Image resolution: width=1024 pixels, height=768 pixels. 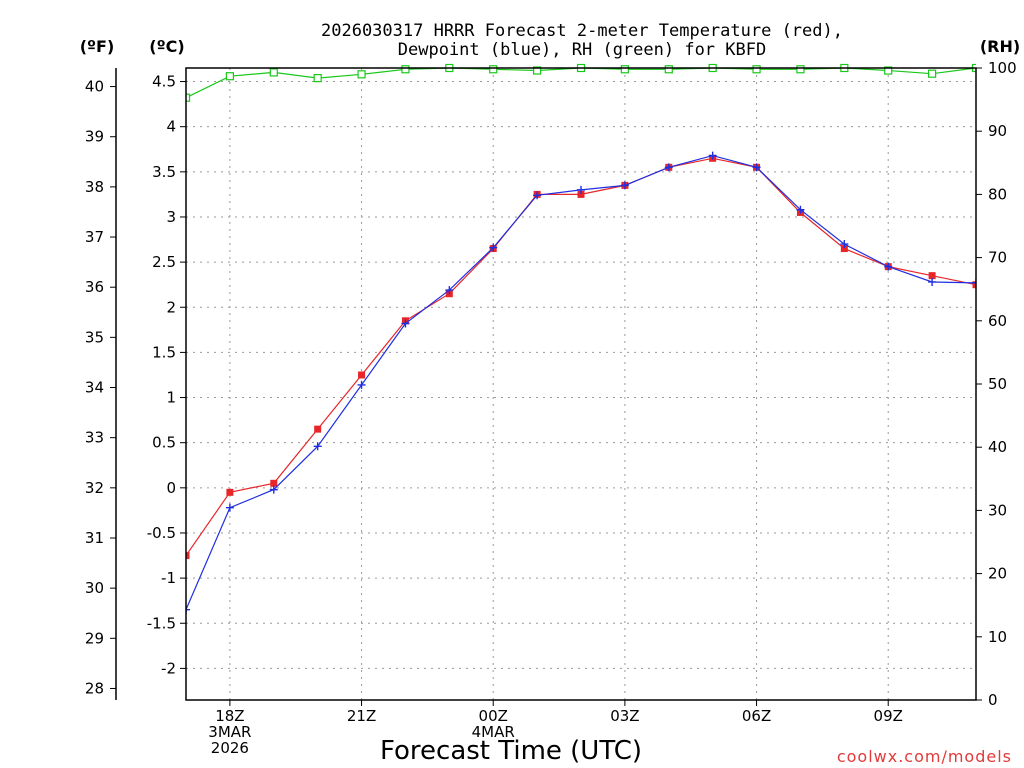 I want to click on celsius-tick-label: 0, so click(x=171, y=488).